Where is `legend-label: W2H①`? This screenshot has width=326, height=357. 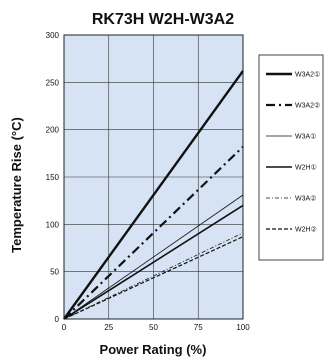
legend-label: W2H① is located at coordinates (306, 168).